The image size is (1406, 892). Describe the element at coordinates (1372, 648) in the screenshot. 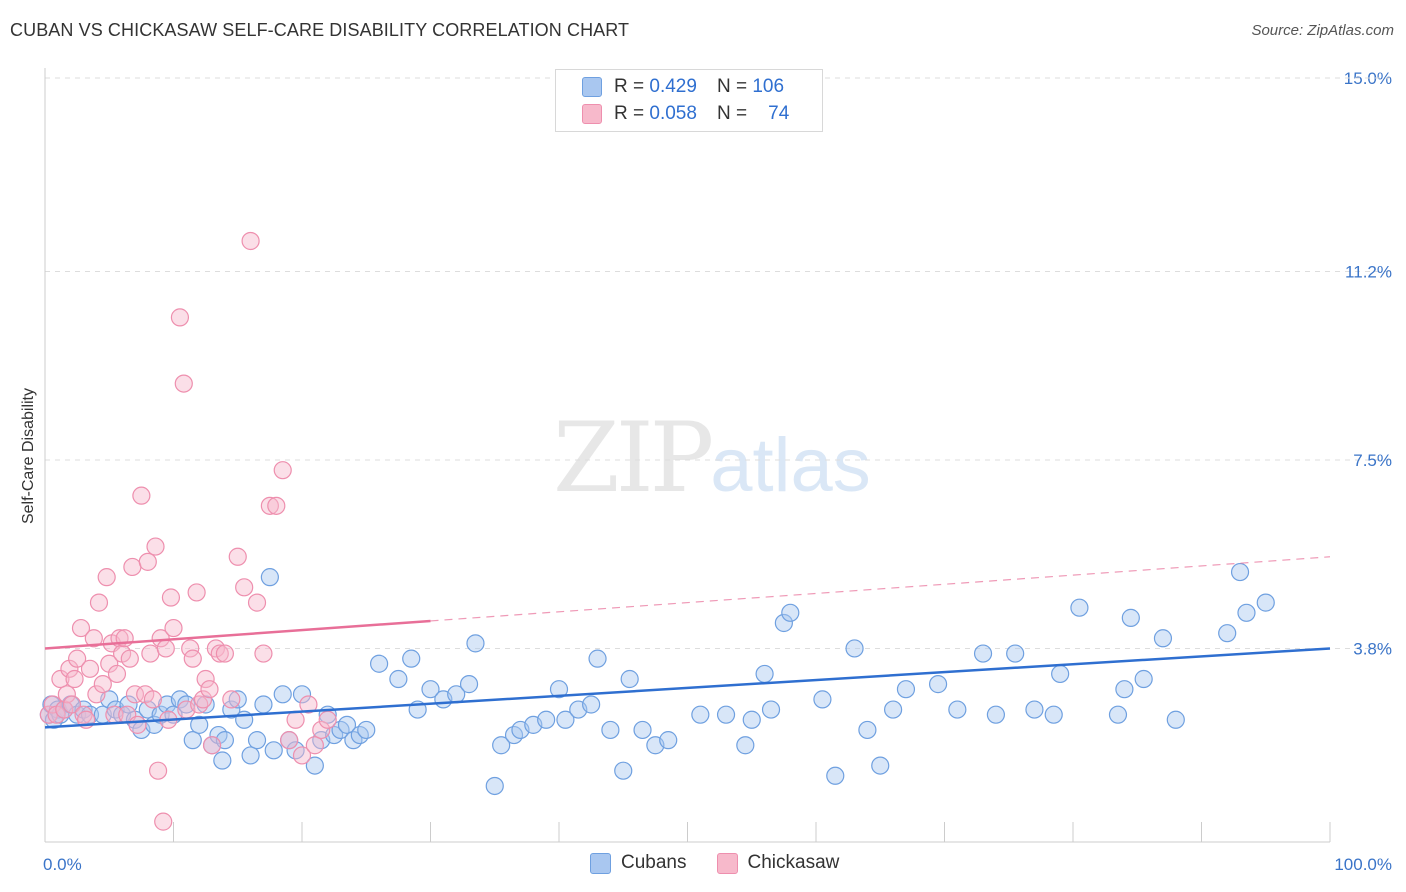

I see `y-tick-label: 3.8%` at that location.